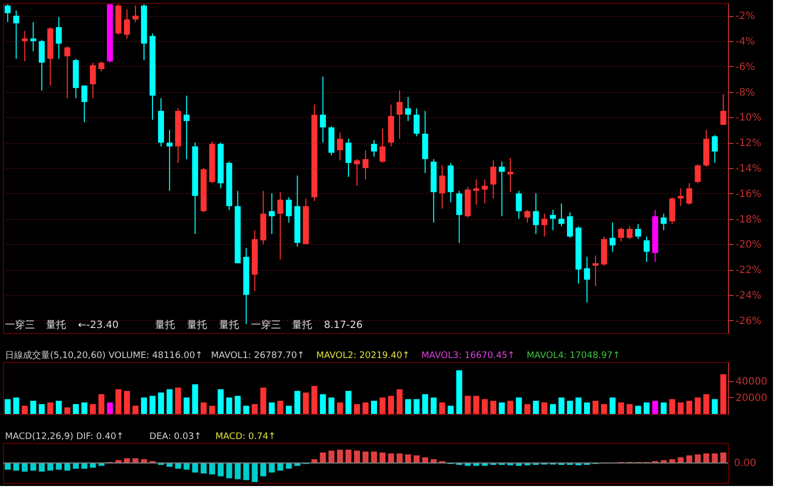  What do you see at coordinates (573, 356) in the screenshot?
I see `text: MAVOL4: 17048.97↑` at bounding box center [573, 356].